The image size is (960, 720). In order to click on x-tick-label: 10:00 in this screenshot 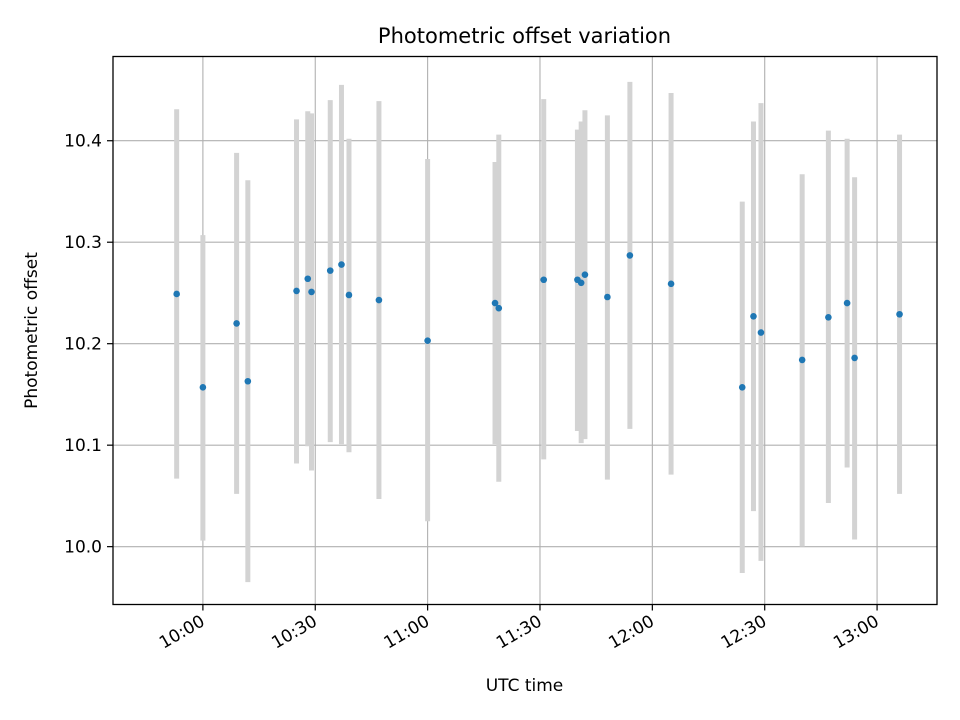, I will do `click(182, 633)`.